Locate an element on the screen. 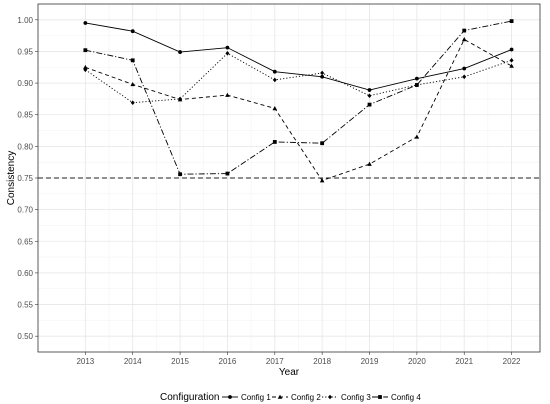 The image size is (550, 404). x-tick-label: 2021 is located at coordinates (464, 361).